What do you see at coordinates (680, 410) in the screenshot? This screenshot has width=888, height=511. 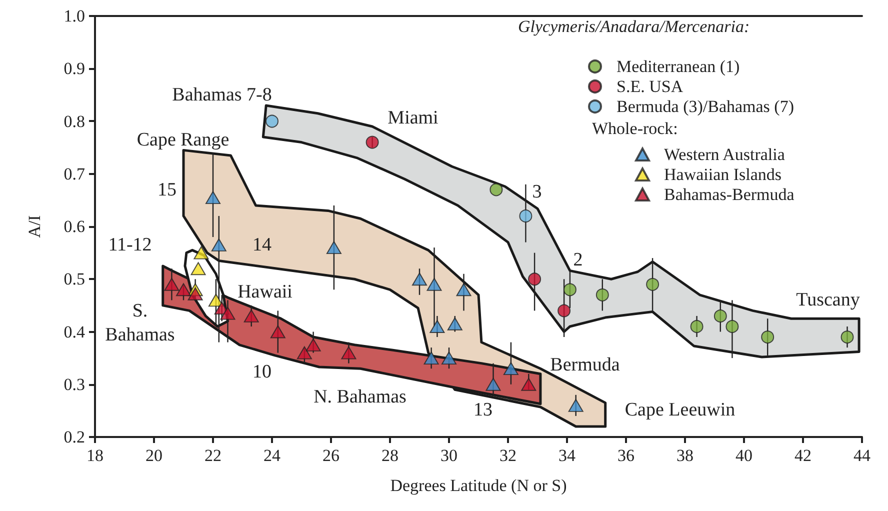 I see `annotation: Cape Leeuwin` at bounding box center [680, 410].